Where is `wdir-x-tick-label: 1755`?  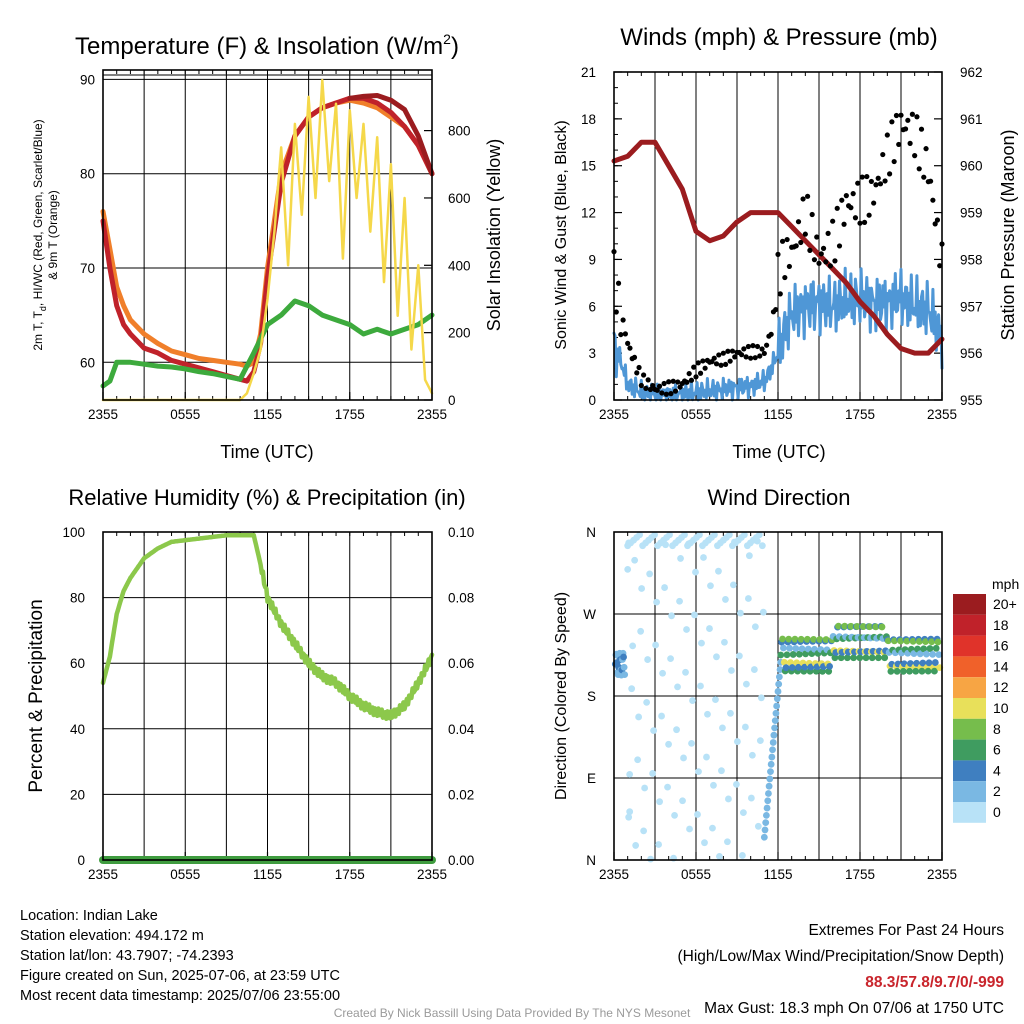
wdir-x-tick-label: 1755 is located at coordinates (860, 874).